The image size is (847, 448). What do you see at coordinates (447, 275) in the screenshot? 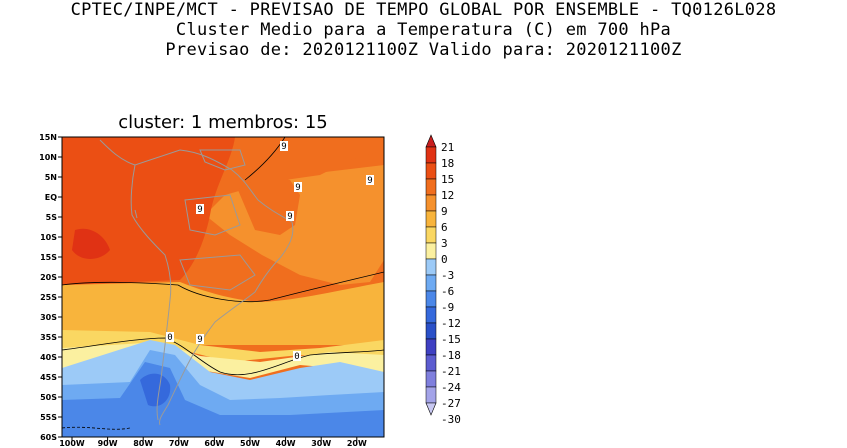
I see `colorbar-label: -3` at bounding box center [447, 275].